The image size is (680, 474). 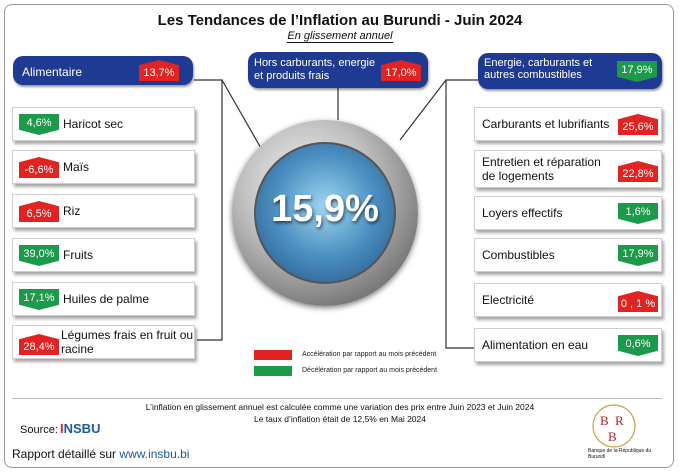 What do you see at coordinates (508, 300) in the screenshot?
I see `label-electricite: Electricité` at bounding box center [508, 300].